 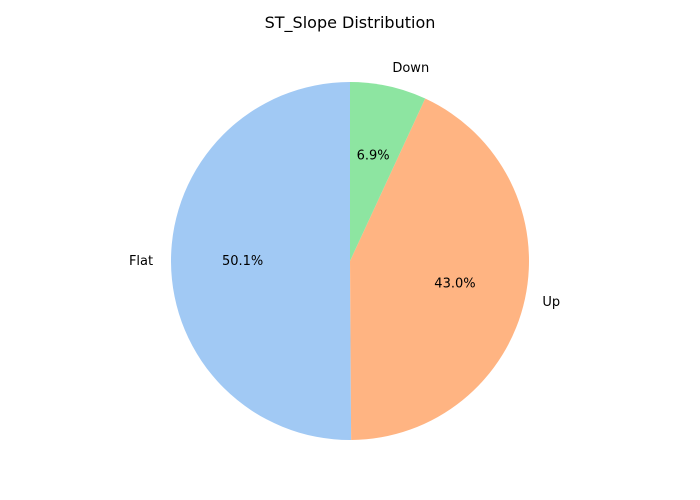 What do you see at coordinates (373, 156) in the screenshot?
I see `pct-label-down: 6.9%` at bounding box center [373, 156].